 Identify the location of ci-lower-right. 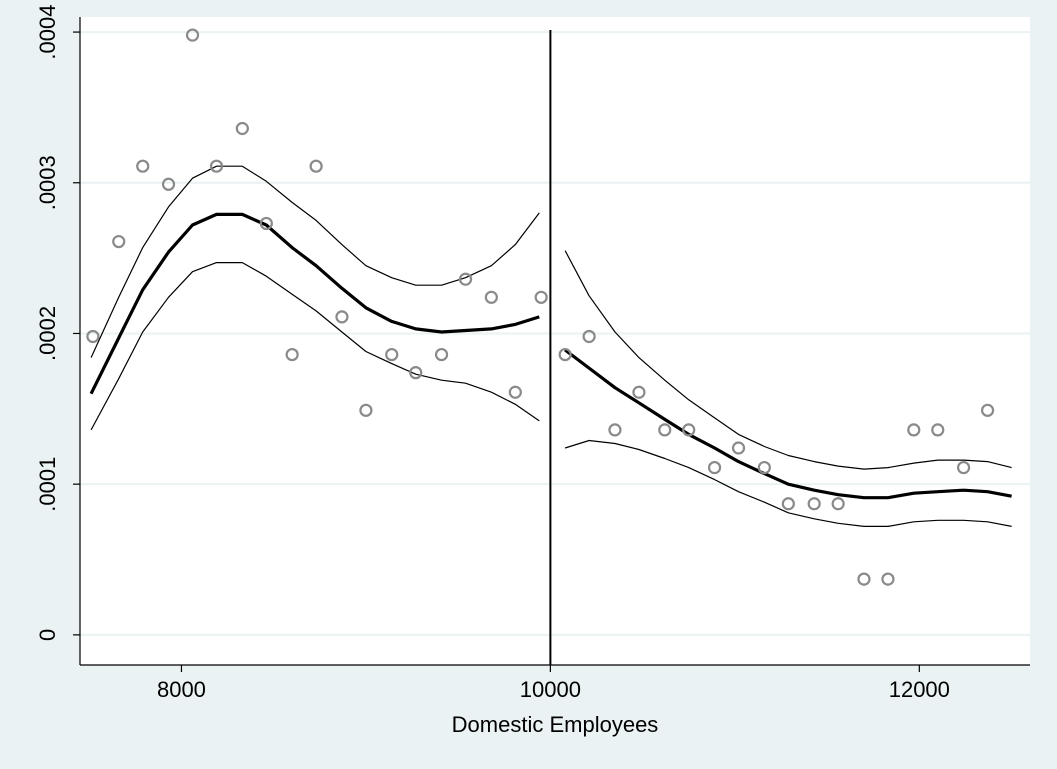
(788, 483).